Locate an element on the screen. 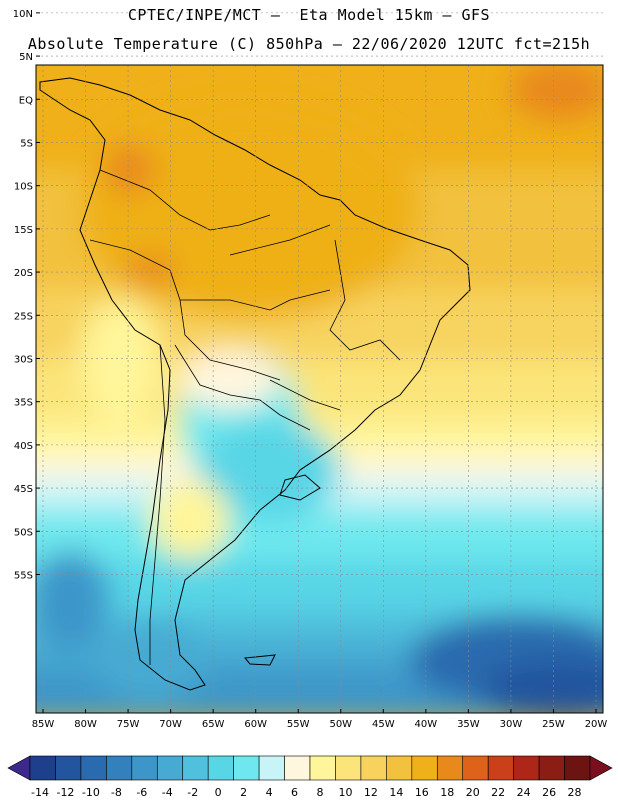 Image resolution: width=618 pixels, height=800 pixels. lat-label: EQ is located at coordinates (26, 100).